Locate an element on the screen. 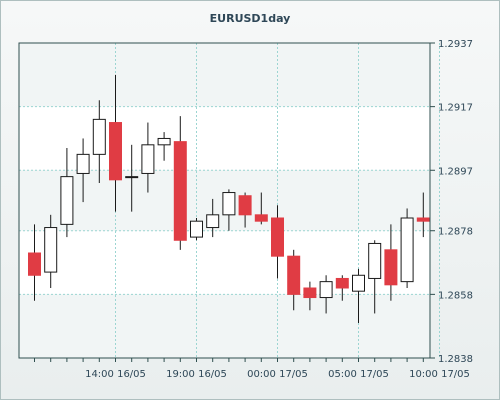  chart-title: EURUSD1day is located at coordinates (250, 18).